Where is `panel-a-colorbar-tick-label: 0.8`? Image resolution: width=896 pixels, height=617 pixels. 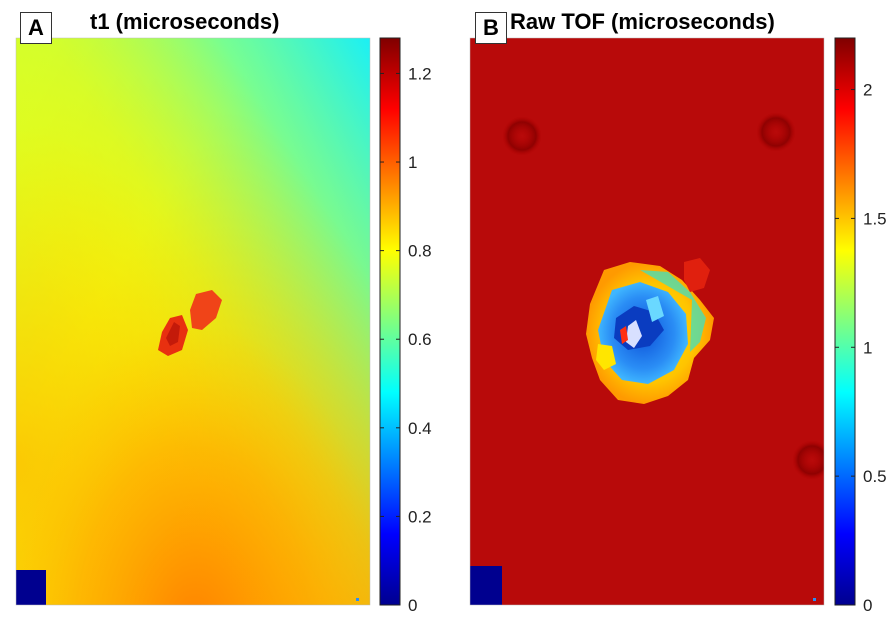 panel-a-colorbar-tick-label: 0.8 is located at coordinates (420, 251).